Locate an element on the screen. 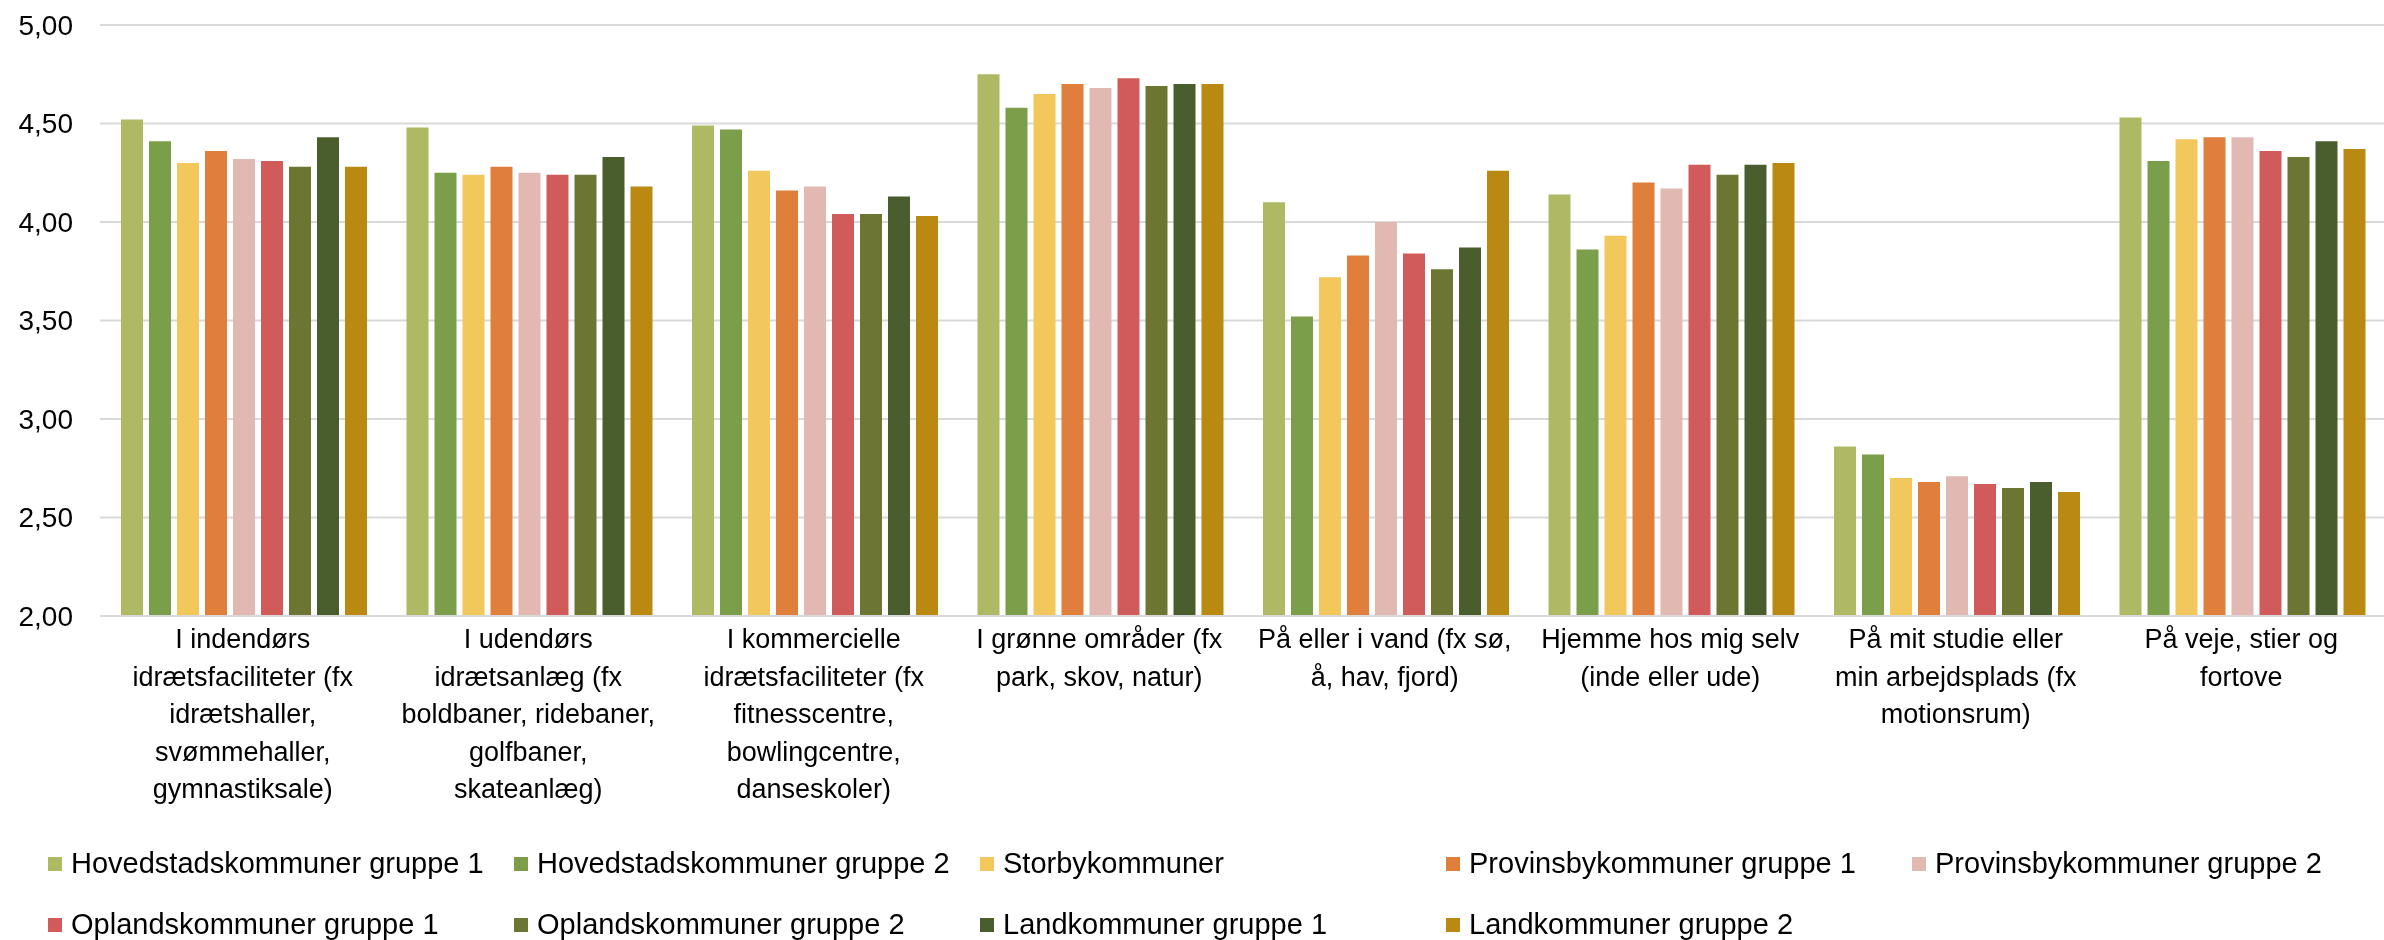 Image resolution: width=2384 pixels, height=940 pixels. y-tick-label: 4,50 is located at coordinates (45, 124).